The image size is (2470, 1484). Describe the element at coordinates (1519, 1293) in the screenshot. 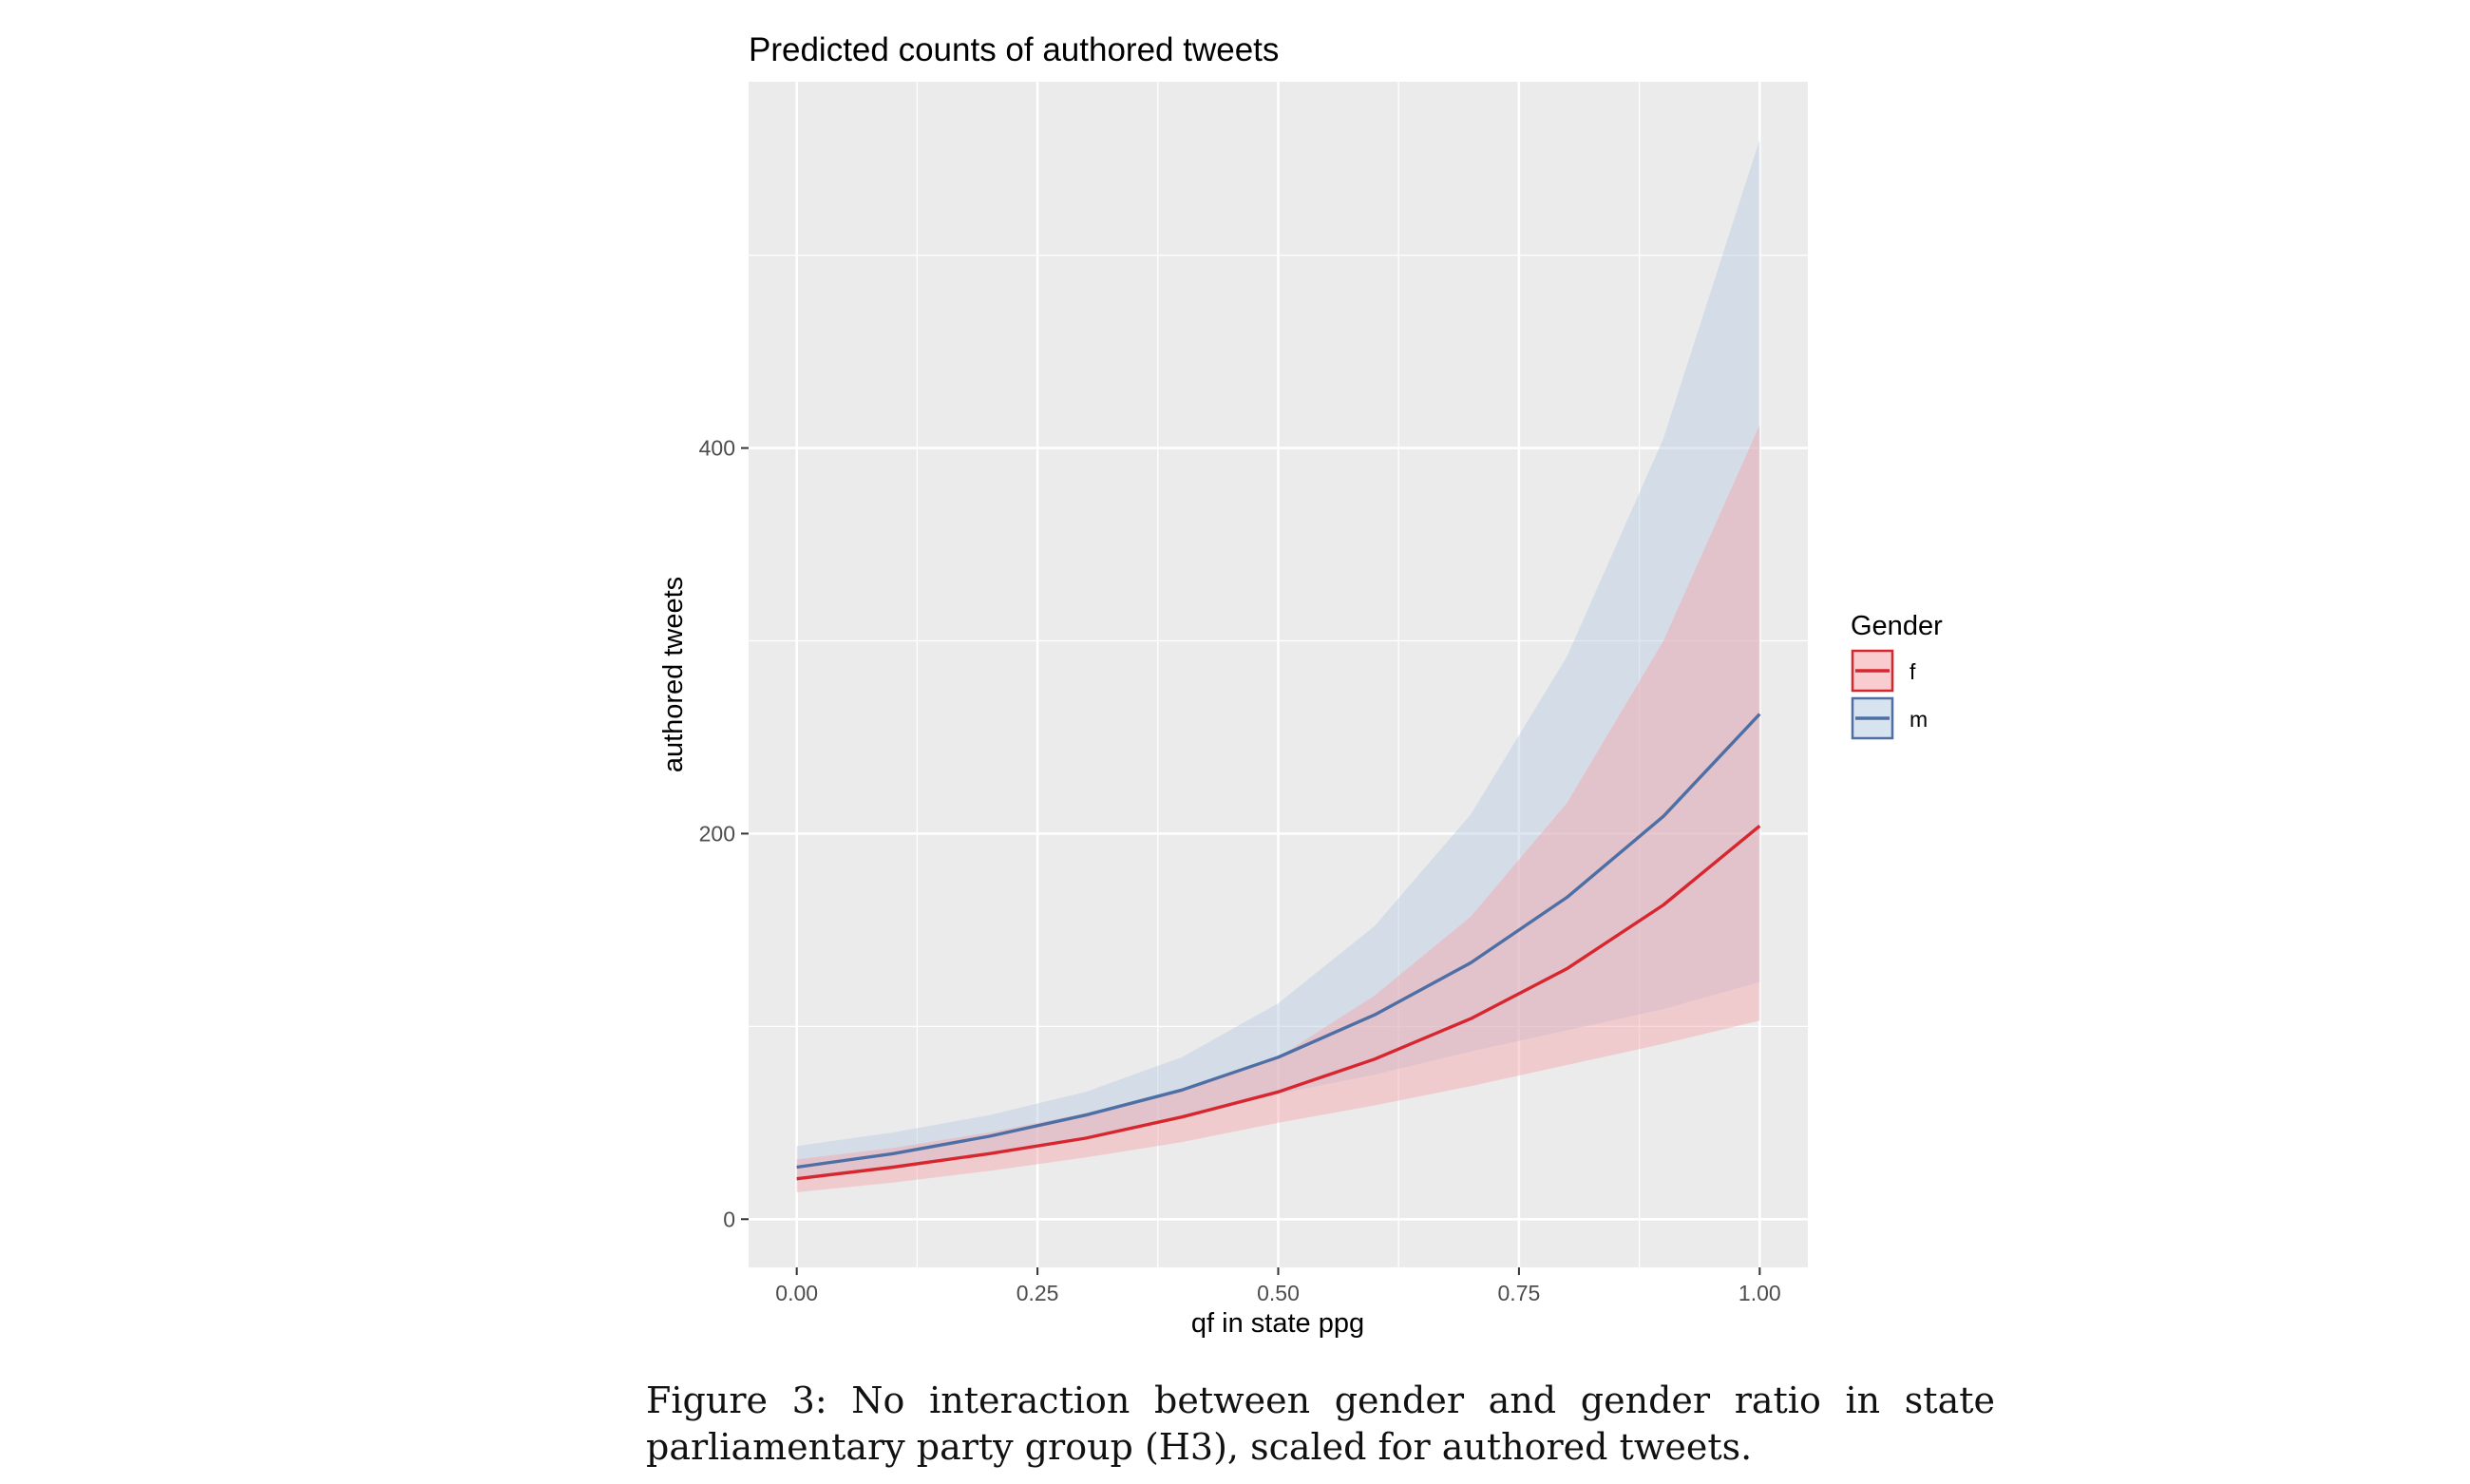

I see `x-tick-label: 0.75` at that location.